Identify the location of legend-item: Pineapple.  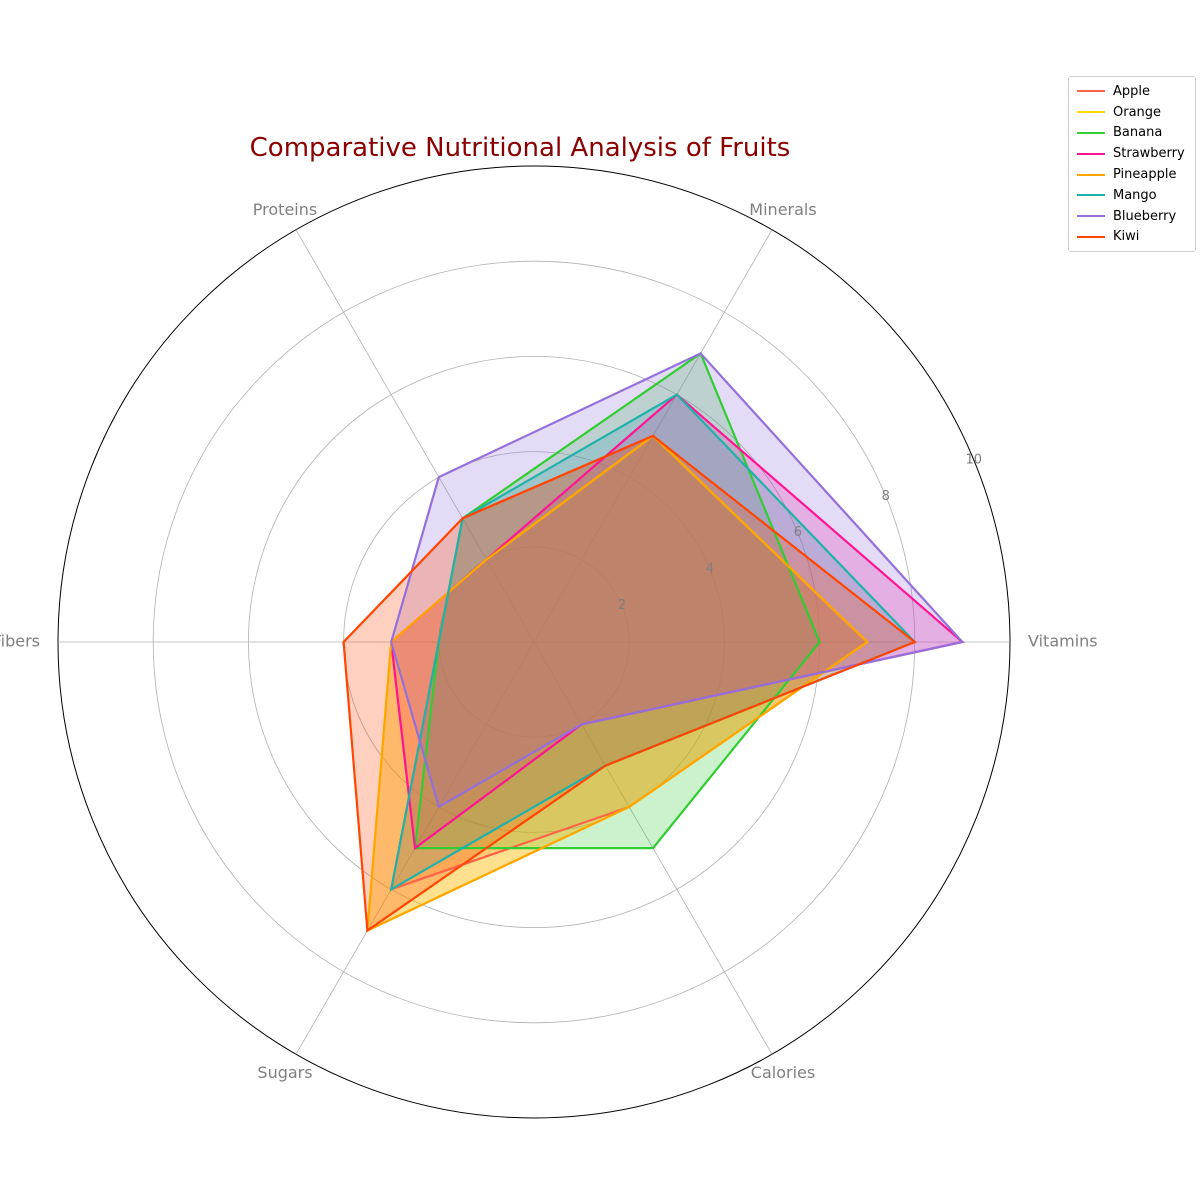
(1132, 174).